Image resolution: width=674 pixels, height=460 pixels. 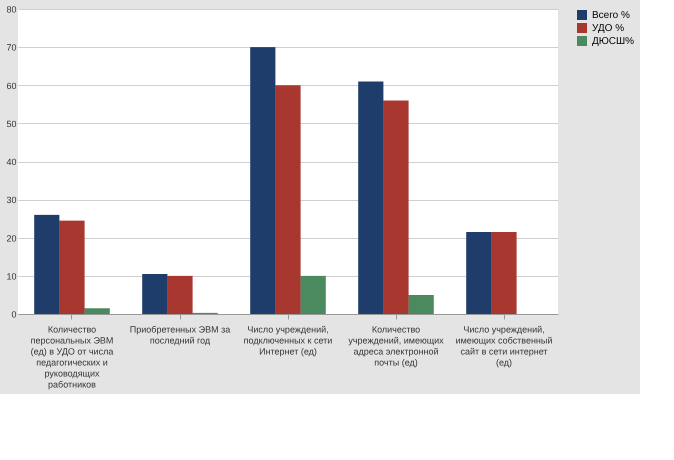 I want to click on y-tick-label: 0, so click(x=13, y=315).